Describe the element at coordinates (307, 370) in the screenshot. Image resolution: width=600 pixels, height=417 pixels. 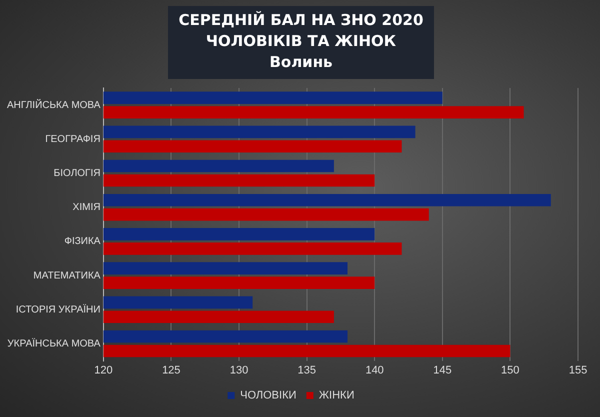
I see `x-tick-label: 135` at that location.